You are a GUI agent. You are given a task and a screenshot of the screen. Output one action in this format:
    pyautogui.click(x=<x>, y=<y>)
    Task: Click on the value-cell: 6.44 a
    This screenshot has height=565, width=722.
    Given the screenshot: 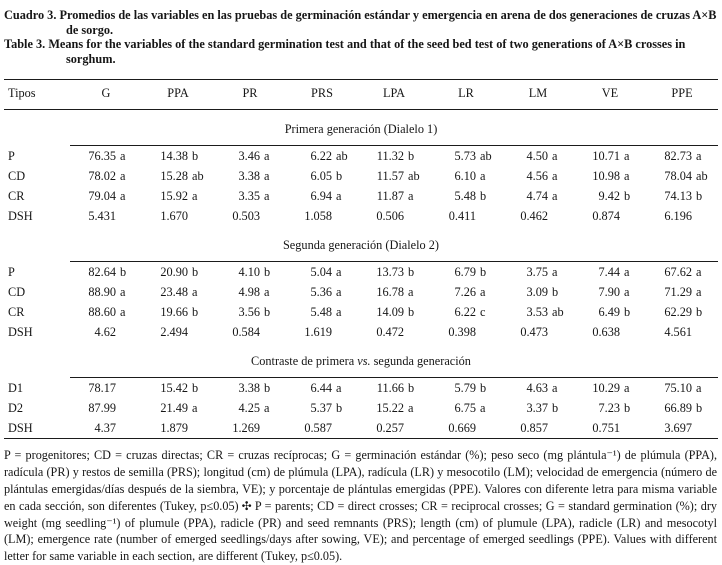 What is the action you would take?
    pyautogui.click(x=322, y=388)
    